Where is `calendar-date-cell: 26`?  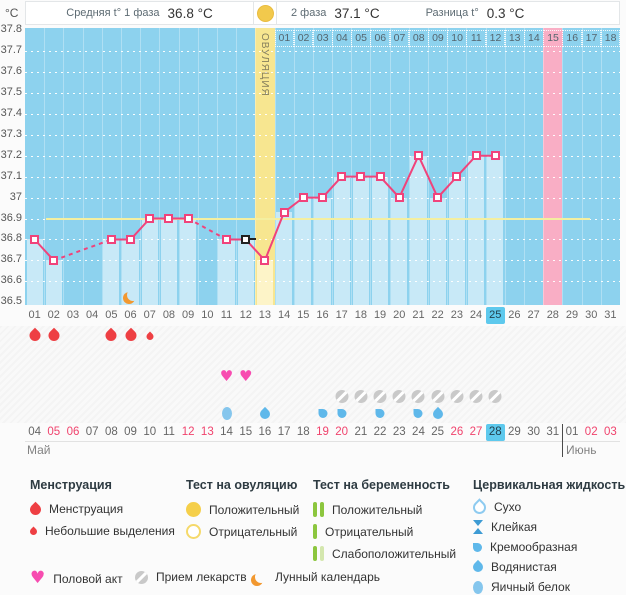
calendar-date-cell: 26 is located at coordinates (457, 432).